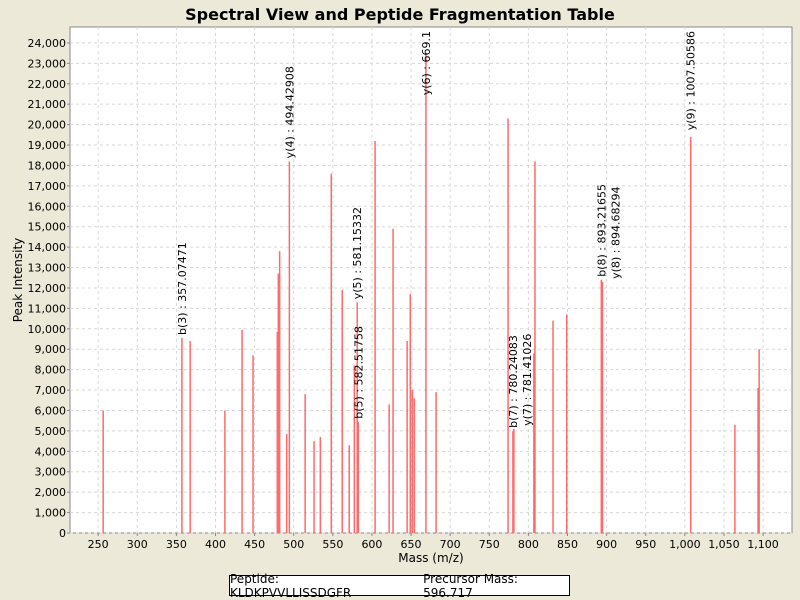 This screenshot has height=600, width=800. I want to click on y-tick-label: 7,000, so click(51, 390).